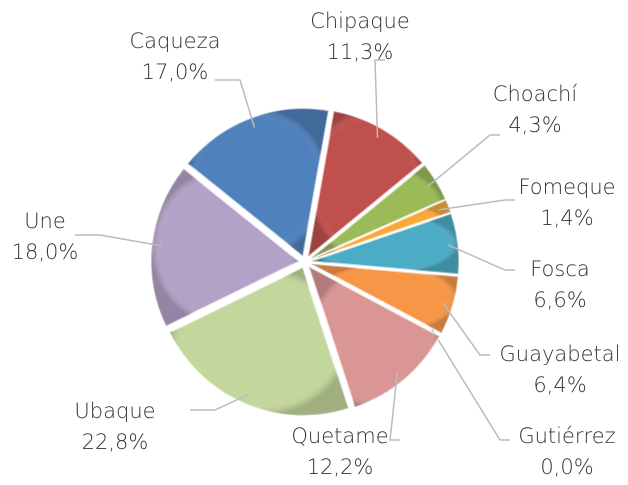 The image size is (628, 485). Describe the element at coordinates (566, 436) in the screenshot. I see `category-label: Gutiérrez` at that location.